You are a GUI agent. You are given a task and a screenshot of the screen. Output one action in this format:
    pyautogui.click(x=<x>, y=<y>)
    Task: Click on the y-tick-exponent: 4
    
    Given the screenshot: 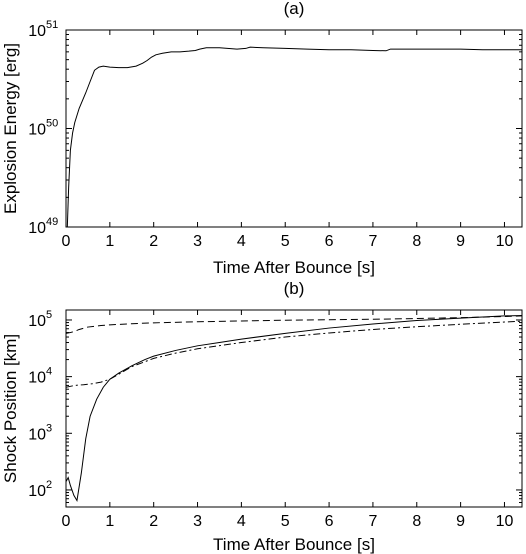 What is the action you would take?
    pyautogui.click(x=49, y=372)
    